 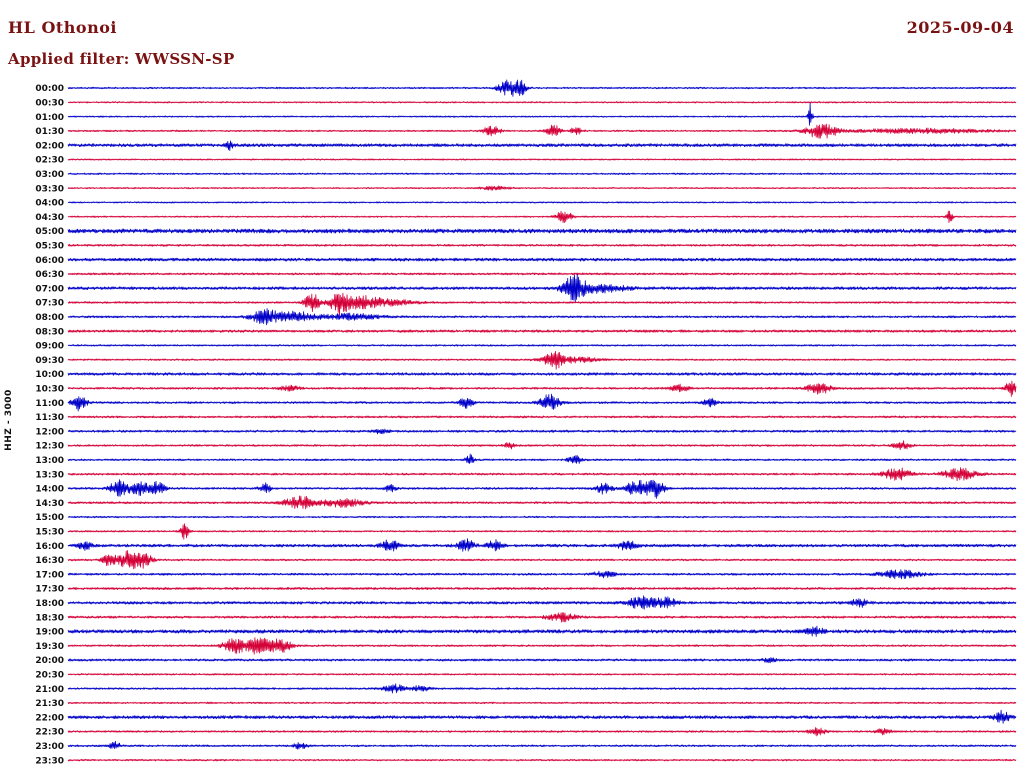 I want to click on time-label: 13:00, so click(x=49, y=461).